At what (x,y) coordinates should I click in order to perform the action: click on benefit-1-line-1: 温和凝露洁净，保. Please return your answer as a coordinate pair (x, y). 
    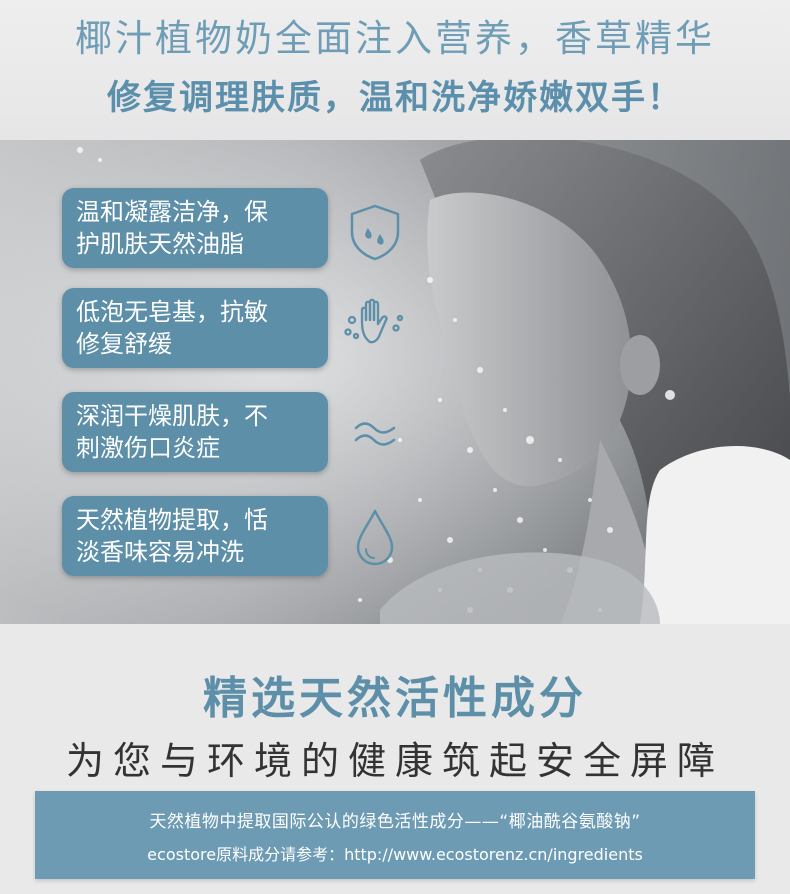
    Looking at the image, I should click on (172, 212).